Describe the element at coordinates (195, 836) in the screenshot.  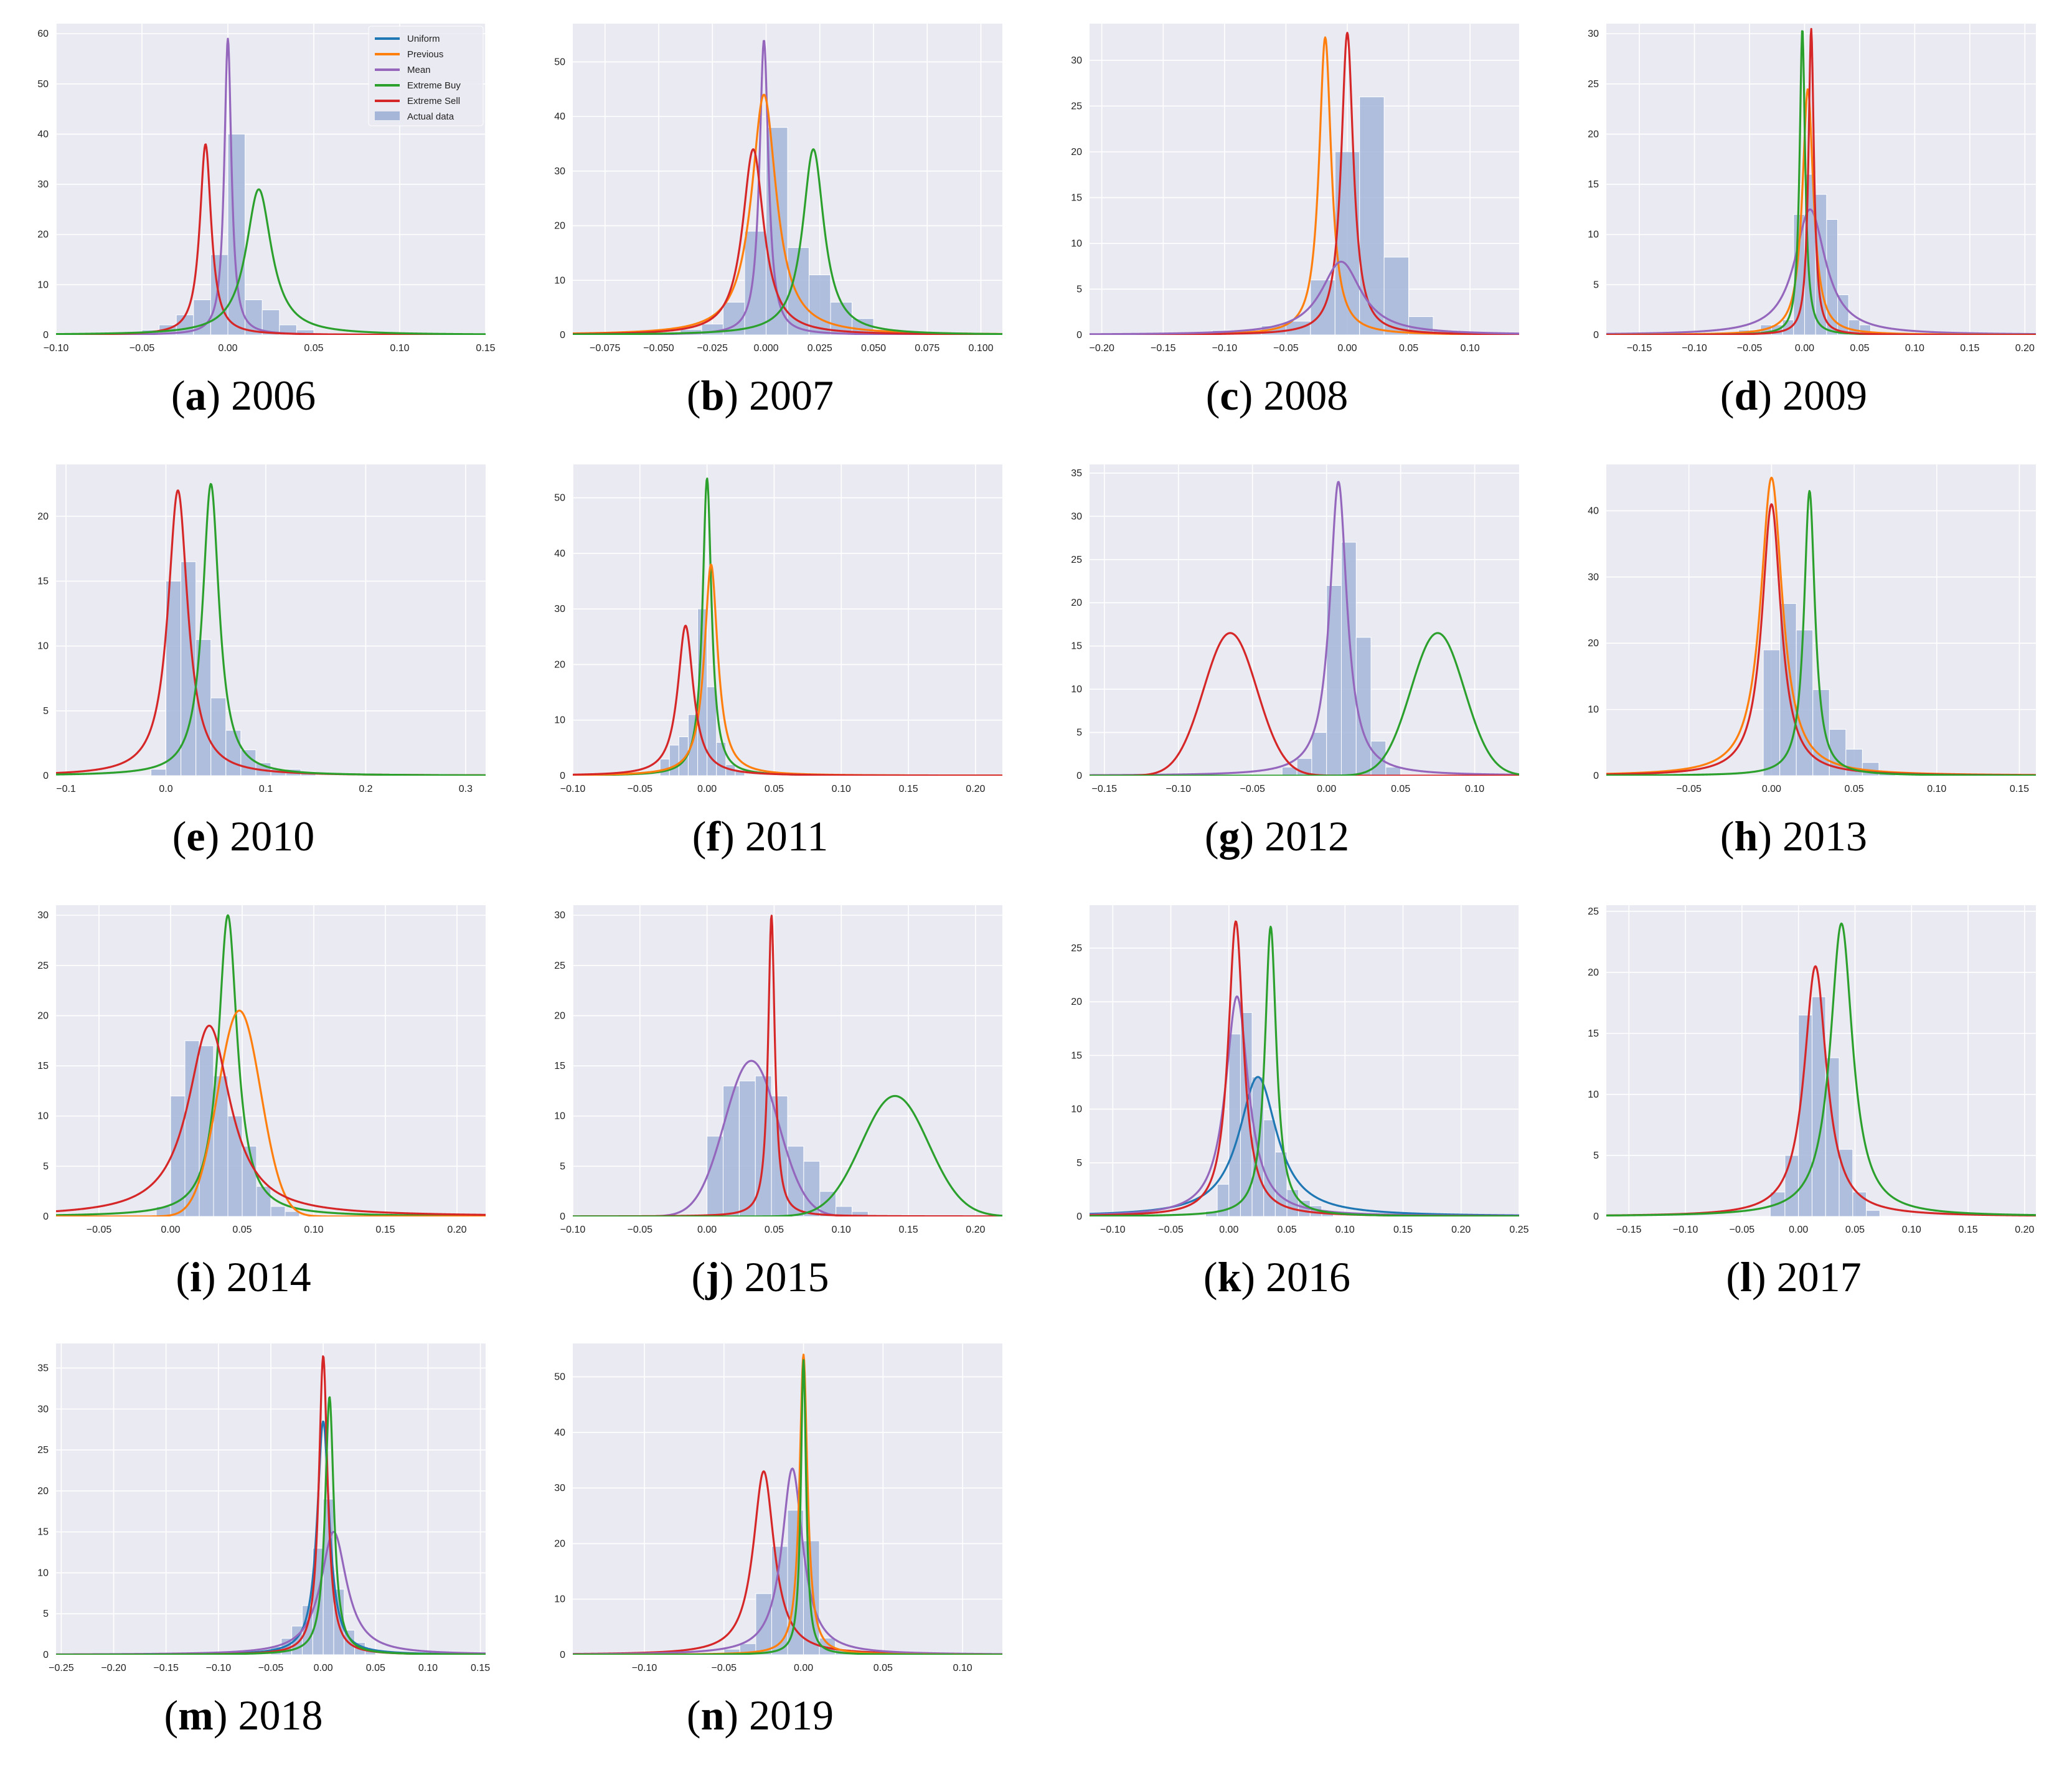
I see `panel-letter: e` at that location.